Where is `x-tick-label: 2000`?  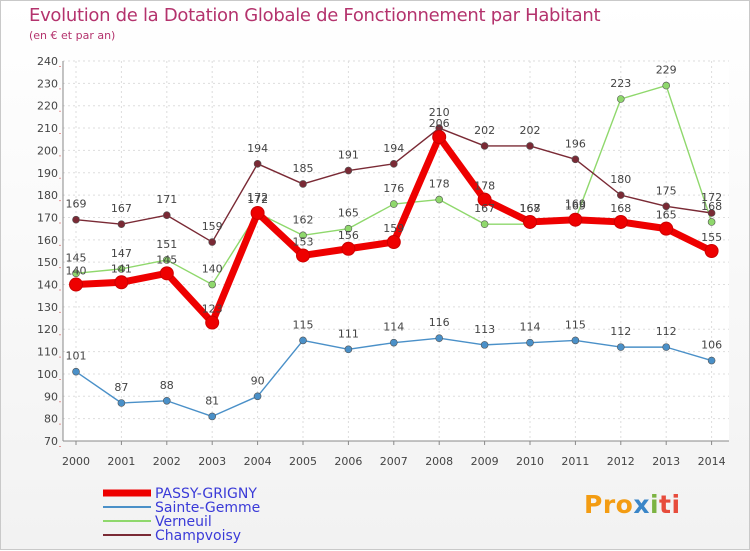
x-tick-label: 2000 is located at coordinates (76, 461).